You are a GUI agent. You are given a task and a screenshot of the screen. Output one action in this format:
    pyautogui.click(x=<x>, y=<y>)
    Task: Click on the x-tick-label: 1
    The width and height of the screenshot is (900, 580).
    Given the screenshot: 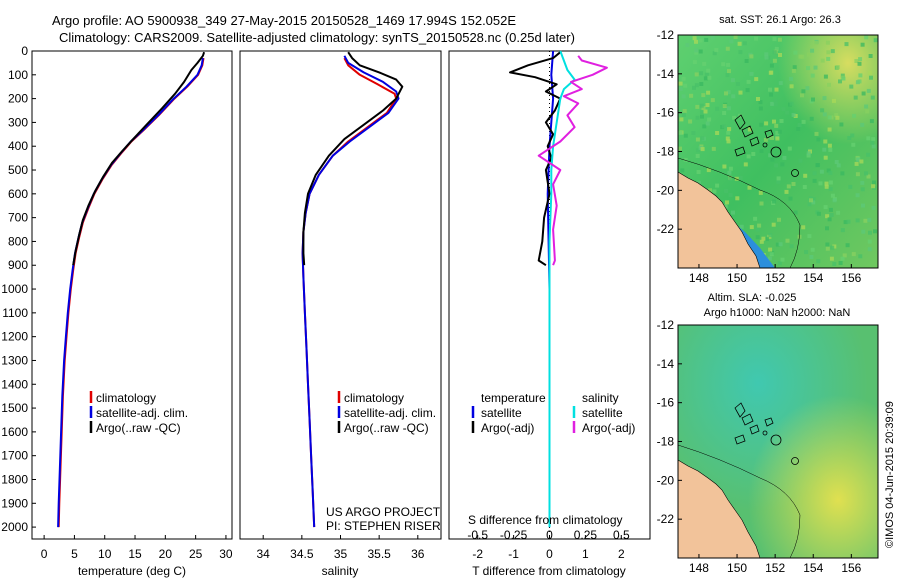 What is the action you would take?
    pyautogui.click(x=585, y=554)
    